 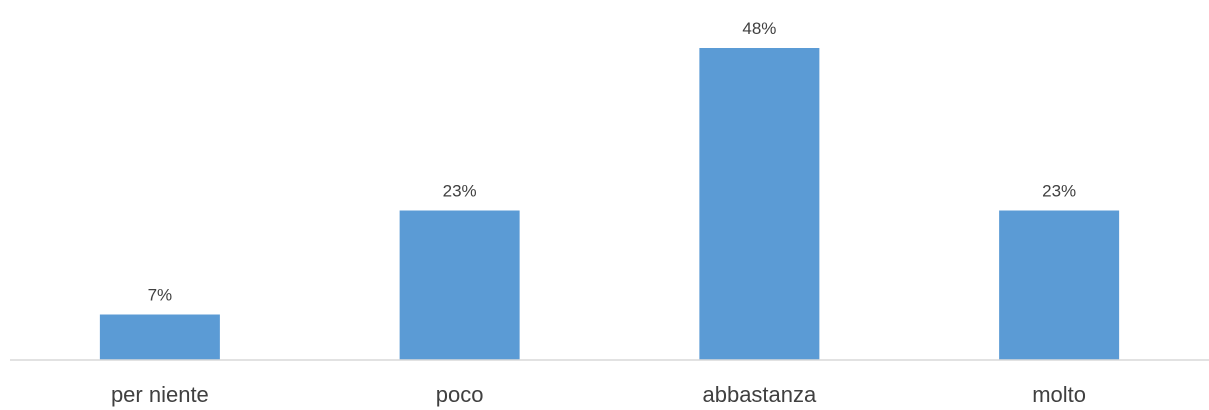 I want to click on category-label-abbastanza: abbastanza, so click(x=759, y=394).